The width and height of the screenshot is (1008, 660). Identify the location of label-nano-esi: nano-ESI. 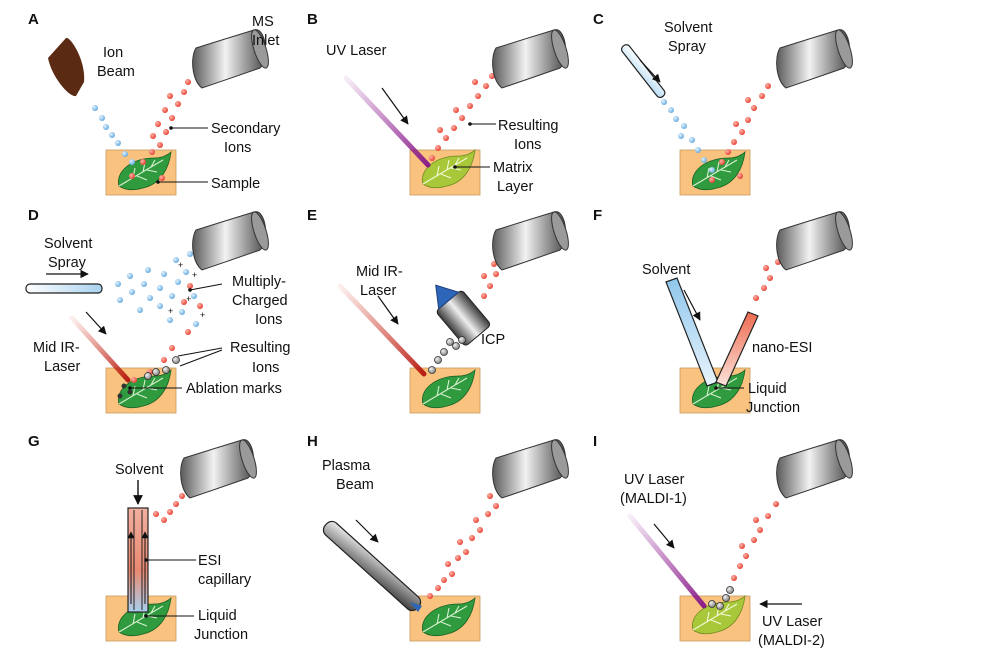
(782, 348).